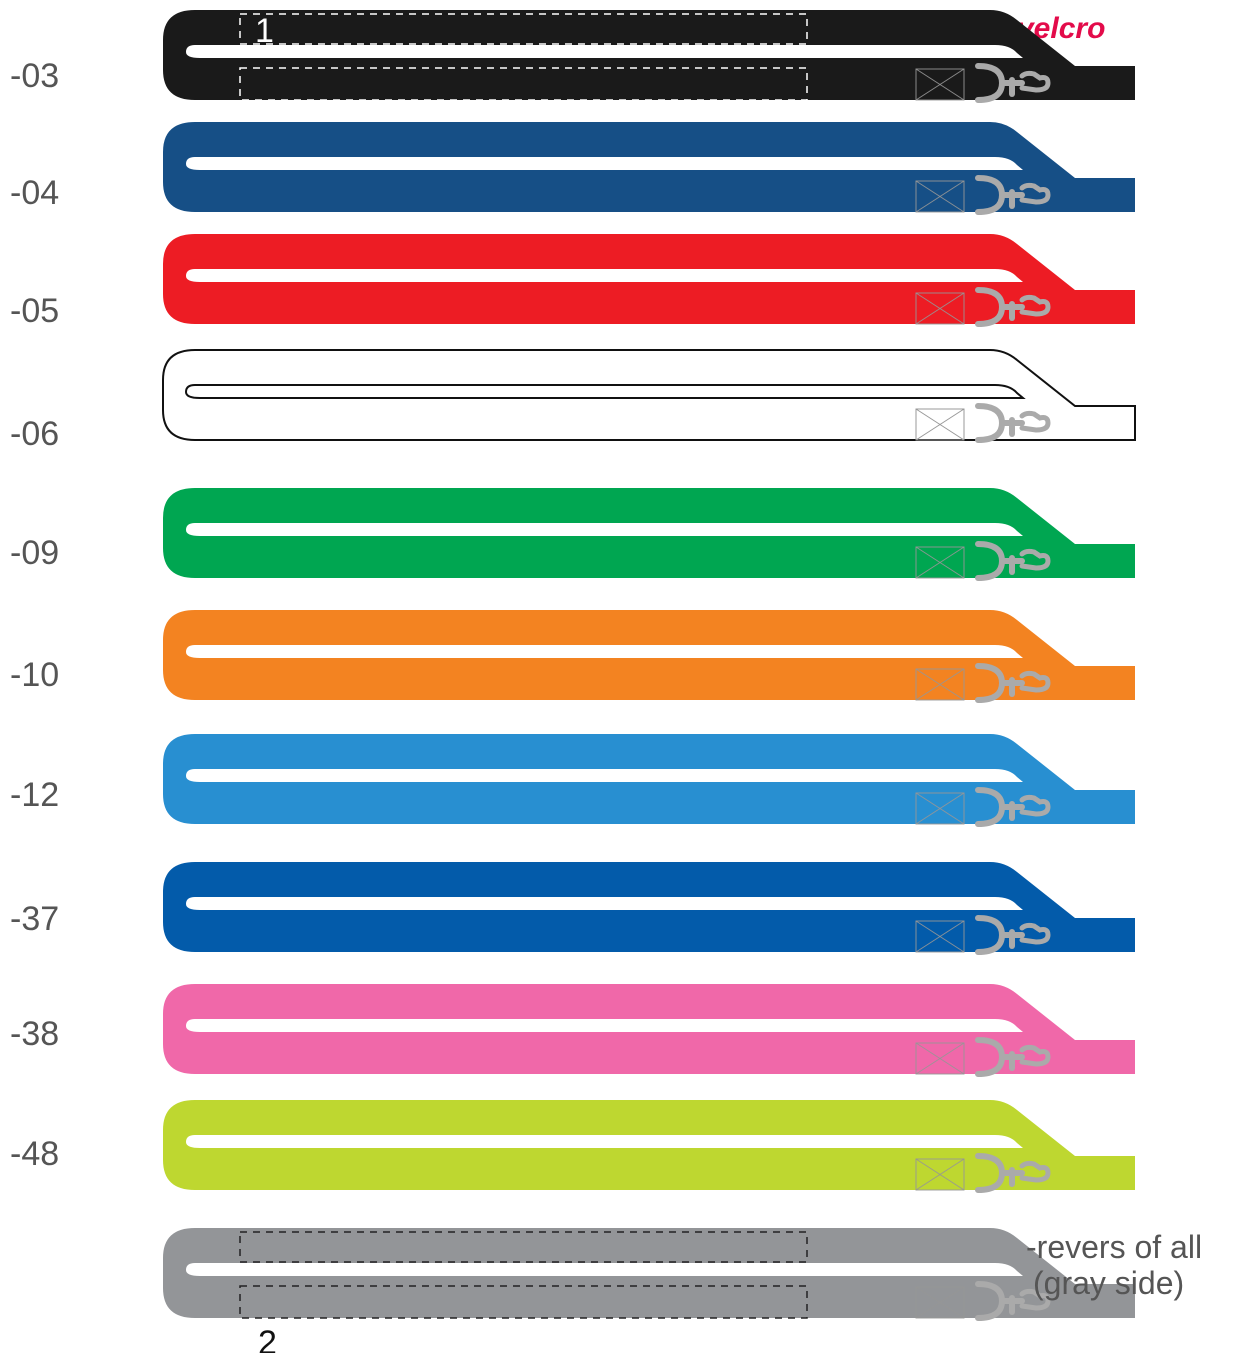 The image size is (1259, 1353). I want to click on zone-number: 1, so click(264, 31).